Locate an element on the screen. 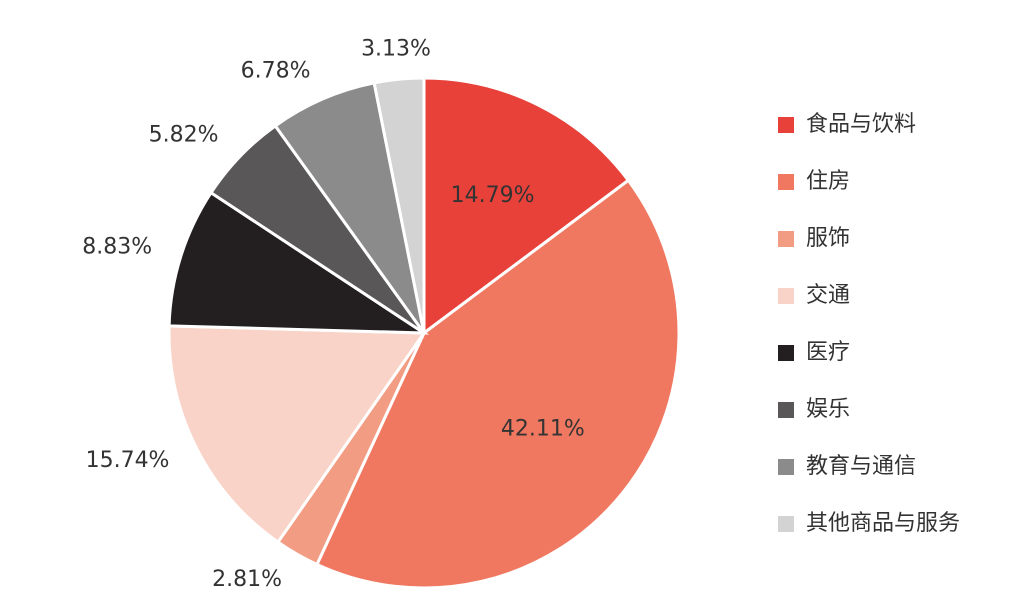 The image size is (1024, 610). data-label: 14.79% is located at coordinates (493, 195).